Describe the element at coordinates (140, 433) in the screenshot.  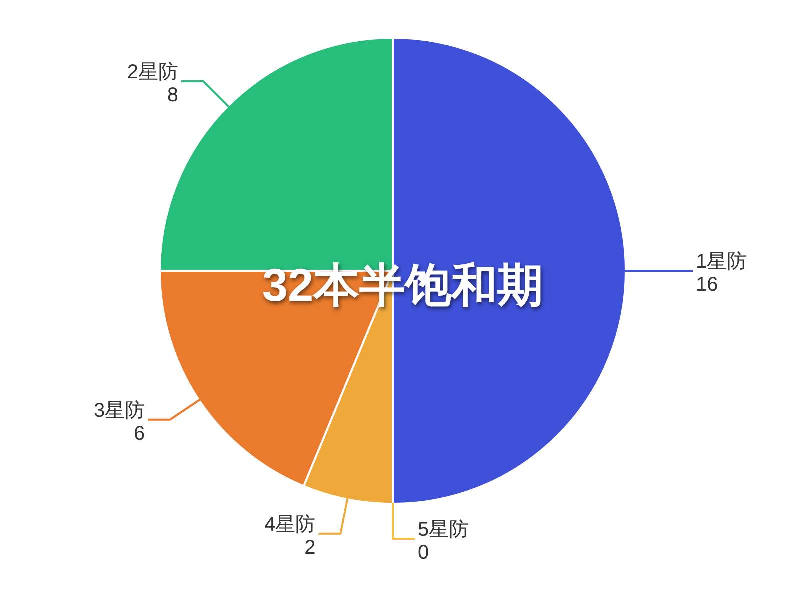
I see `data-label: 6` at that location.